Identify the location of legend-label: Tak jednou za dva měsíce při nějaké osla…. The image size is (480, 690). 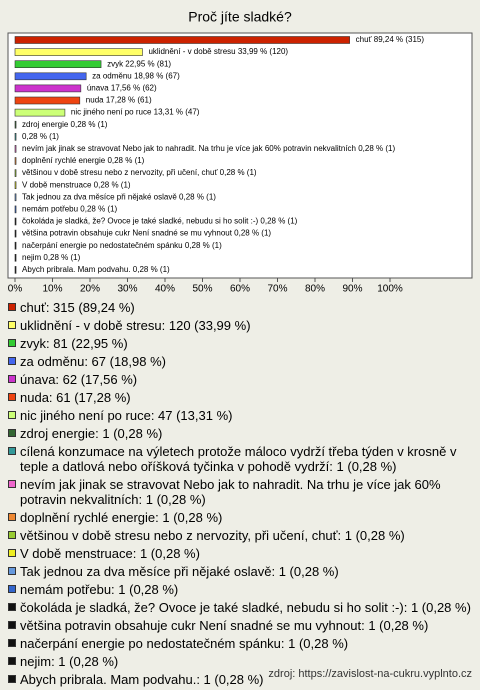
(179, 571).